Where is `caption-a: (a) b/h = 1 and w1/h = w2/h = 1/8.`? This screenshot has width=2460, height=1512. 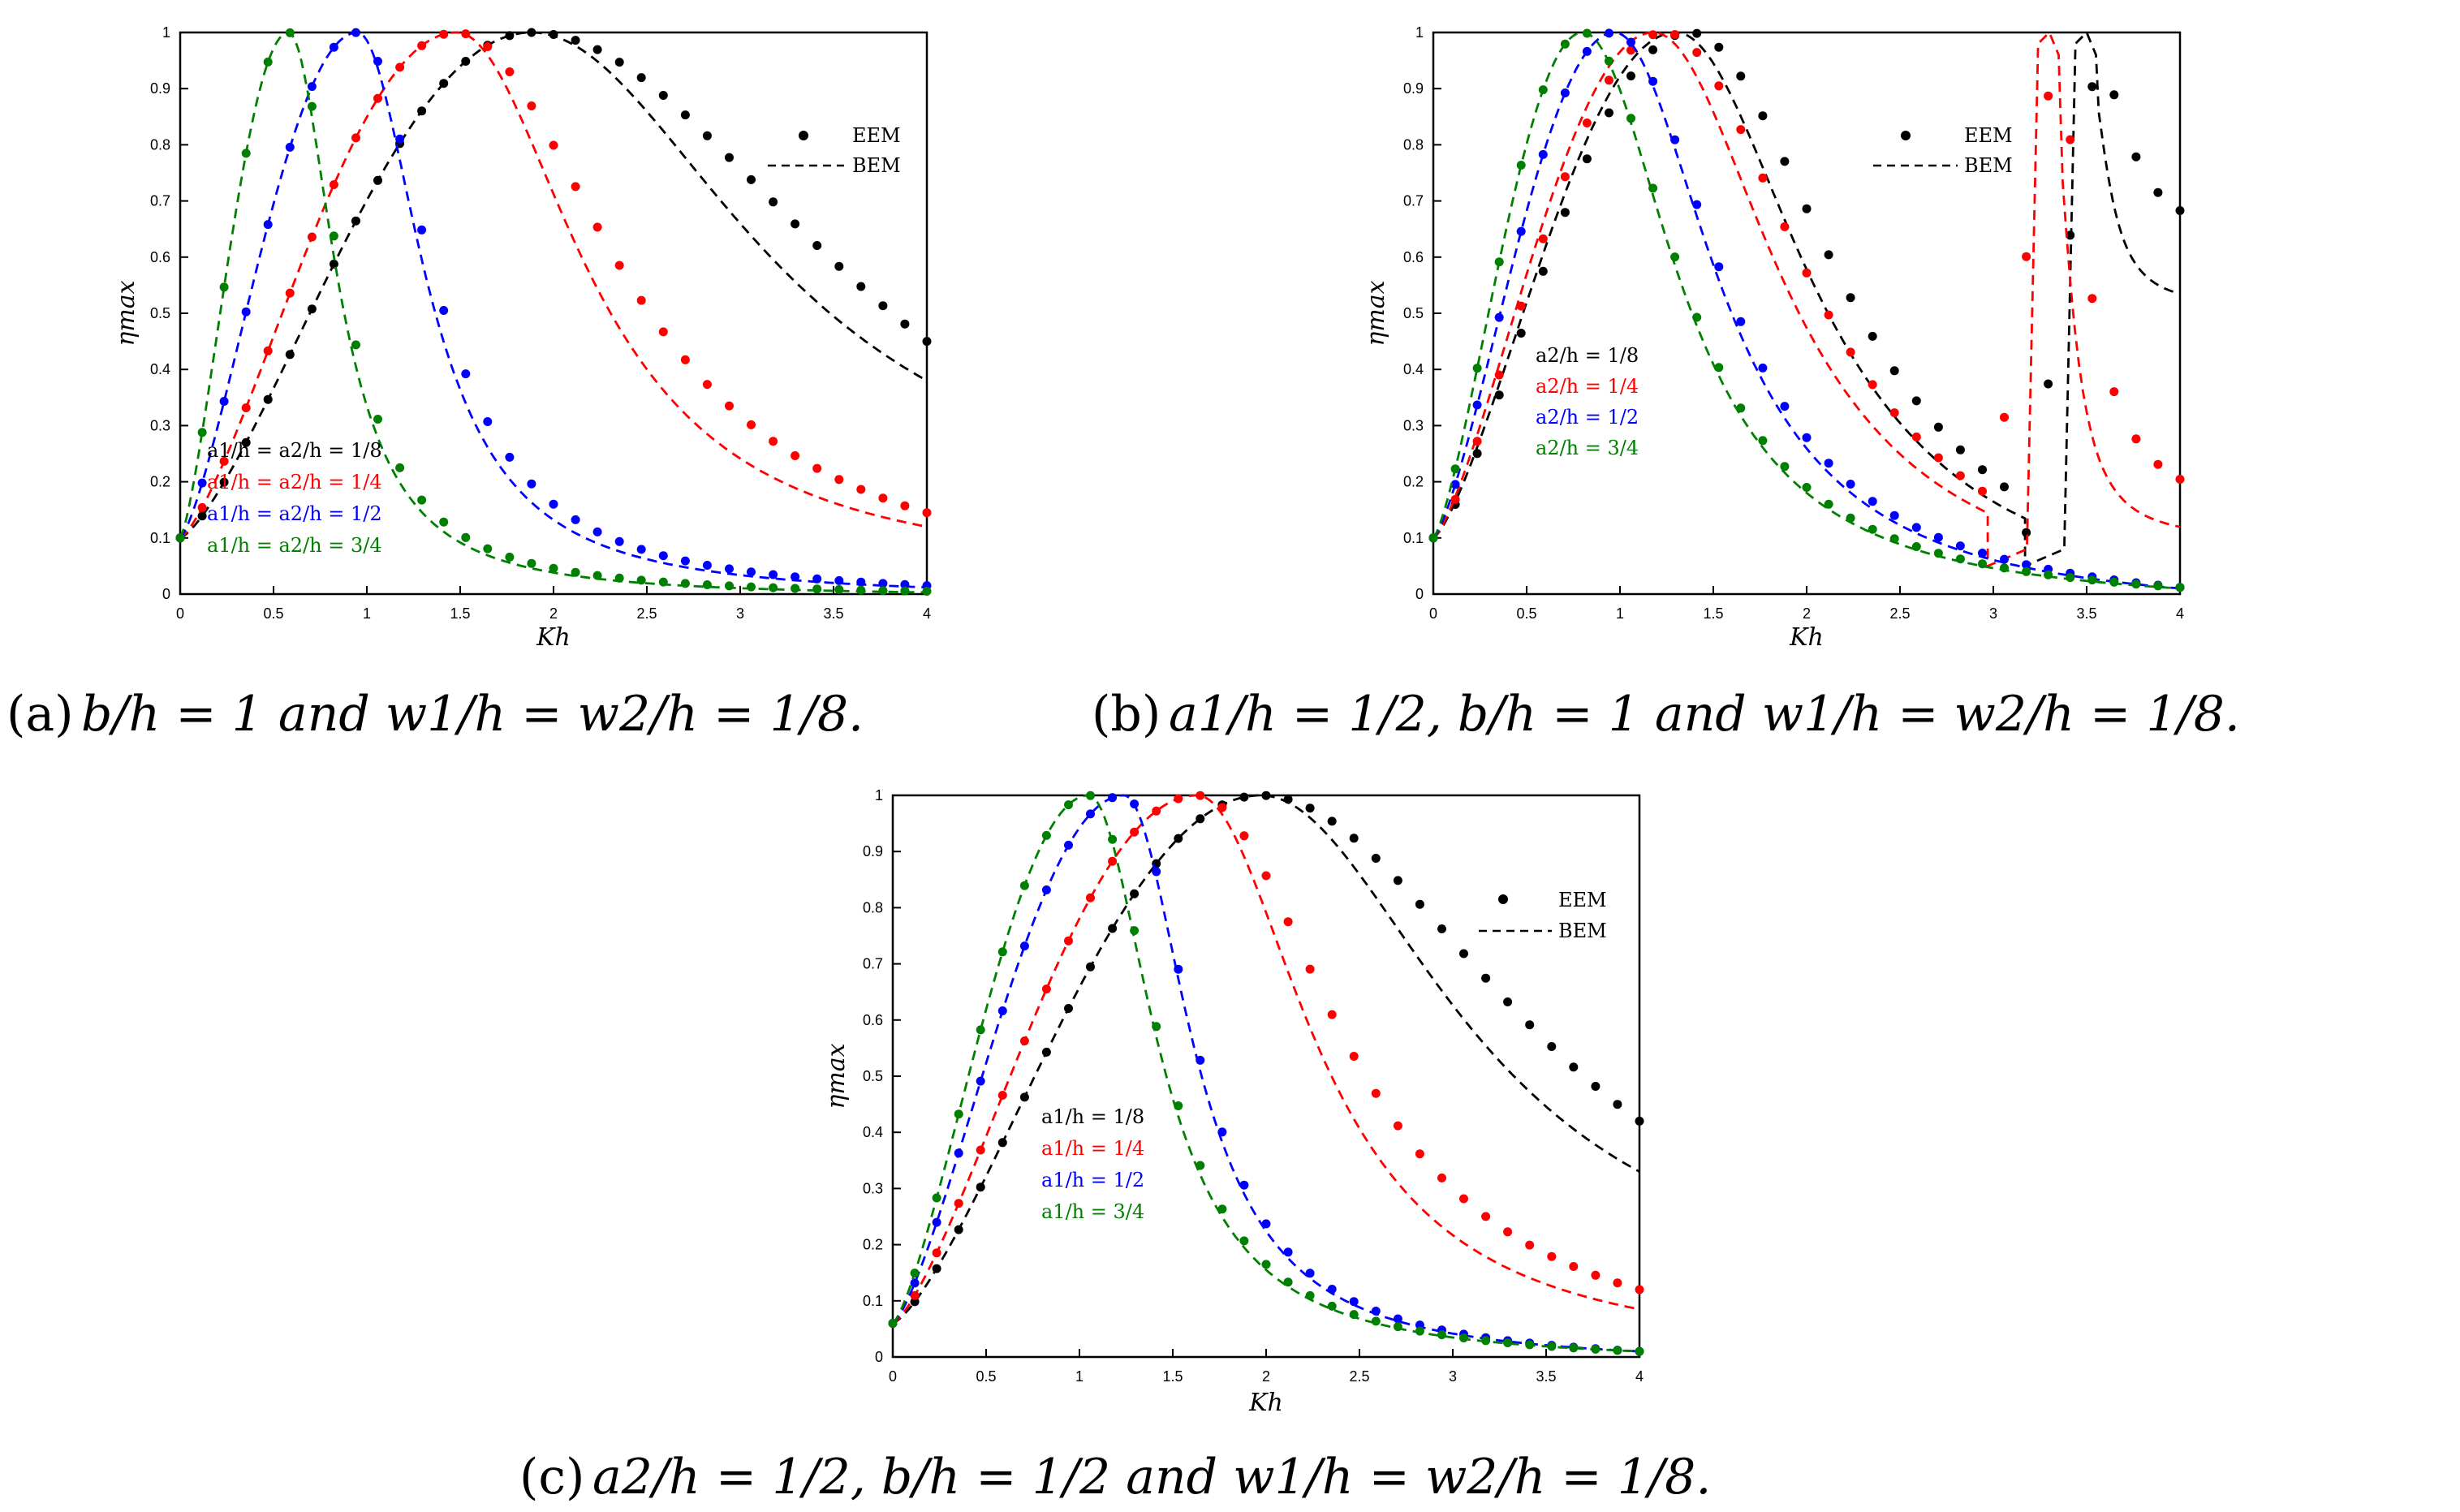
caption-a: (a) b/h = 1 and w1/h = w2/h = 1/8. is located at coordinates (435, 715).